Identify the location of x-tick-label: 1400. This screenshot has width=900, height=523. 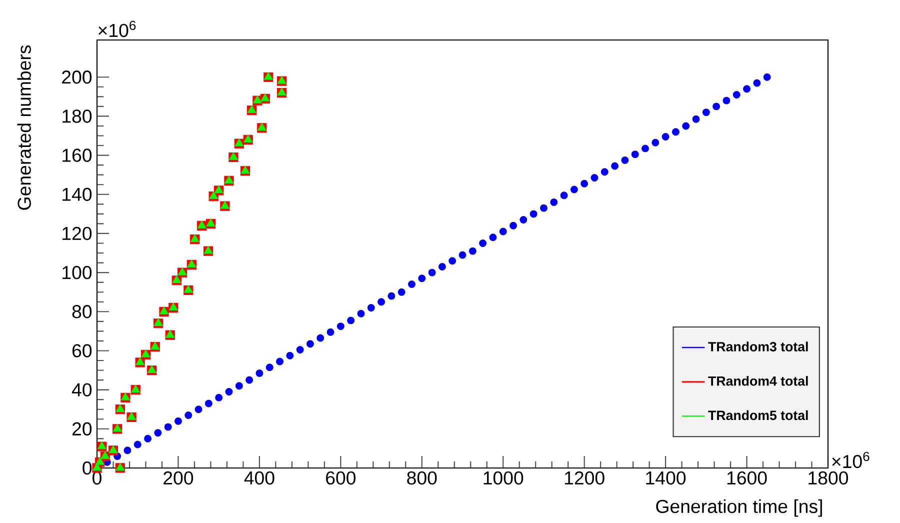
(666, 478).